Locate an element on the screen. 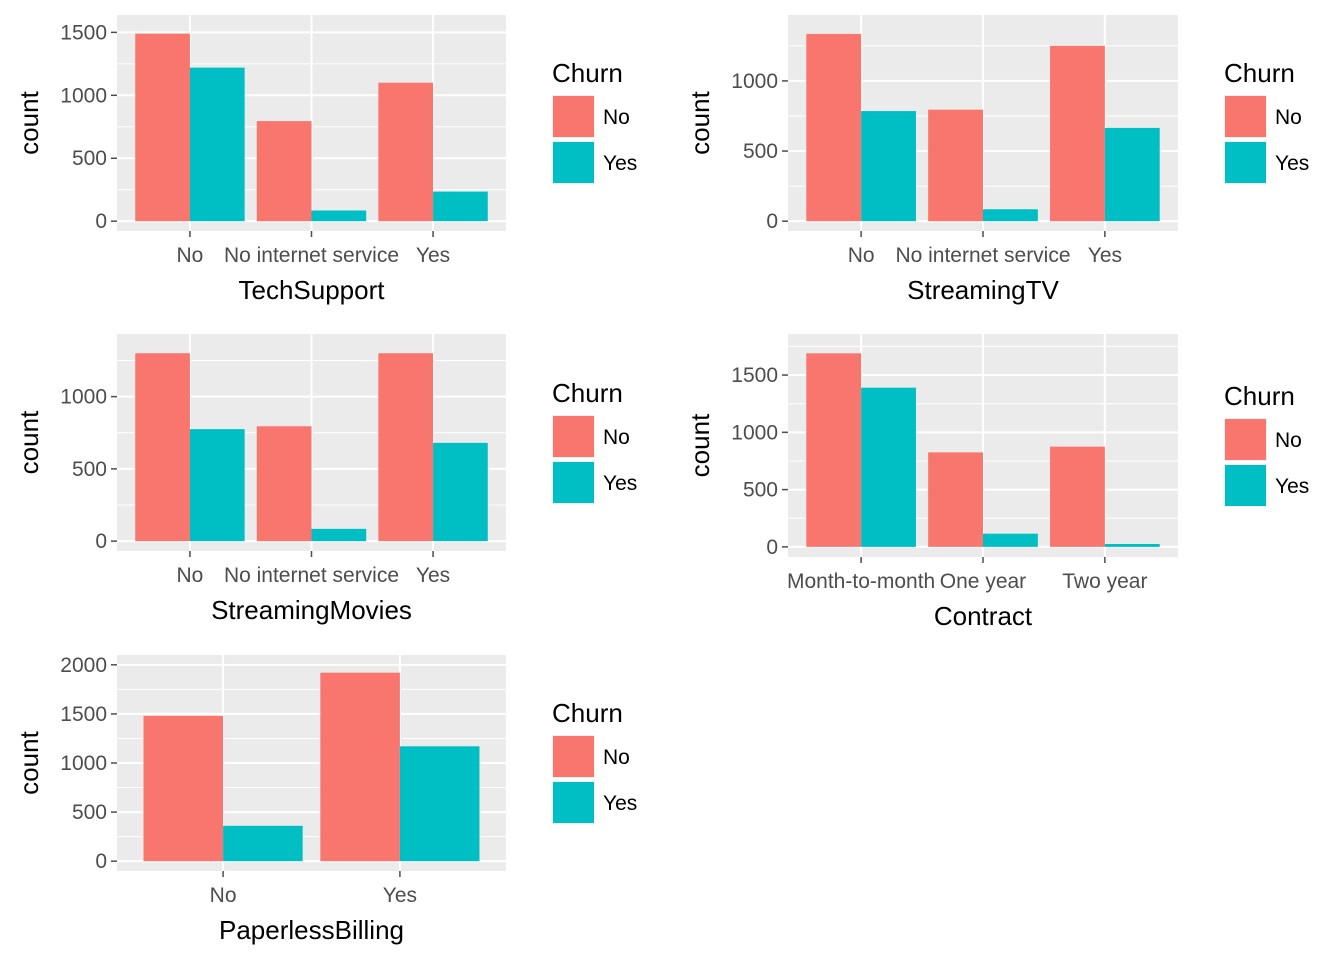  y-tick-label: 2000 is located at coordinates (83, 665).